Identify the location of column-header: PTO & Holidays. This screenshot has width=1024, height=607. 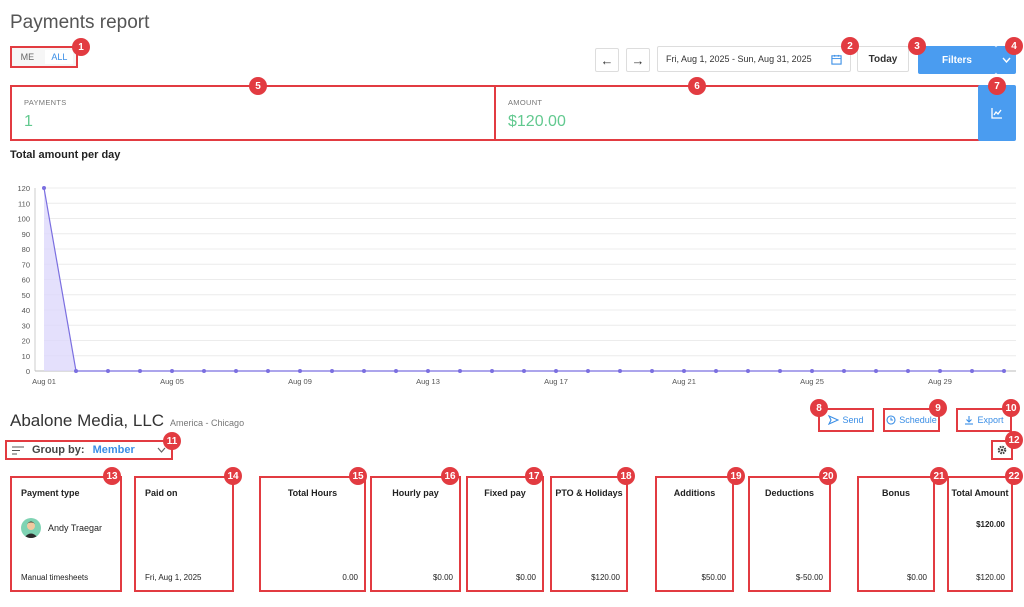
(589, 493).